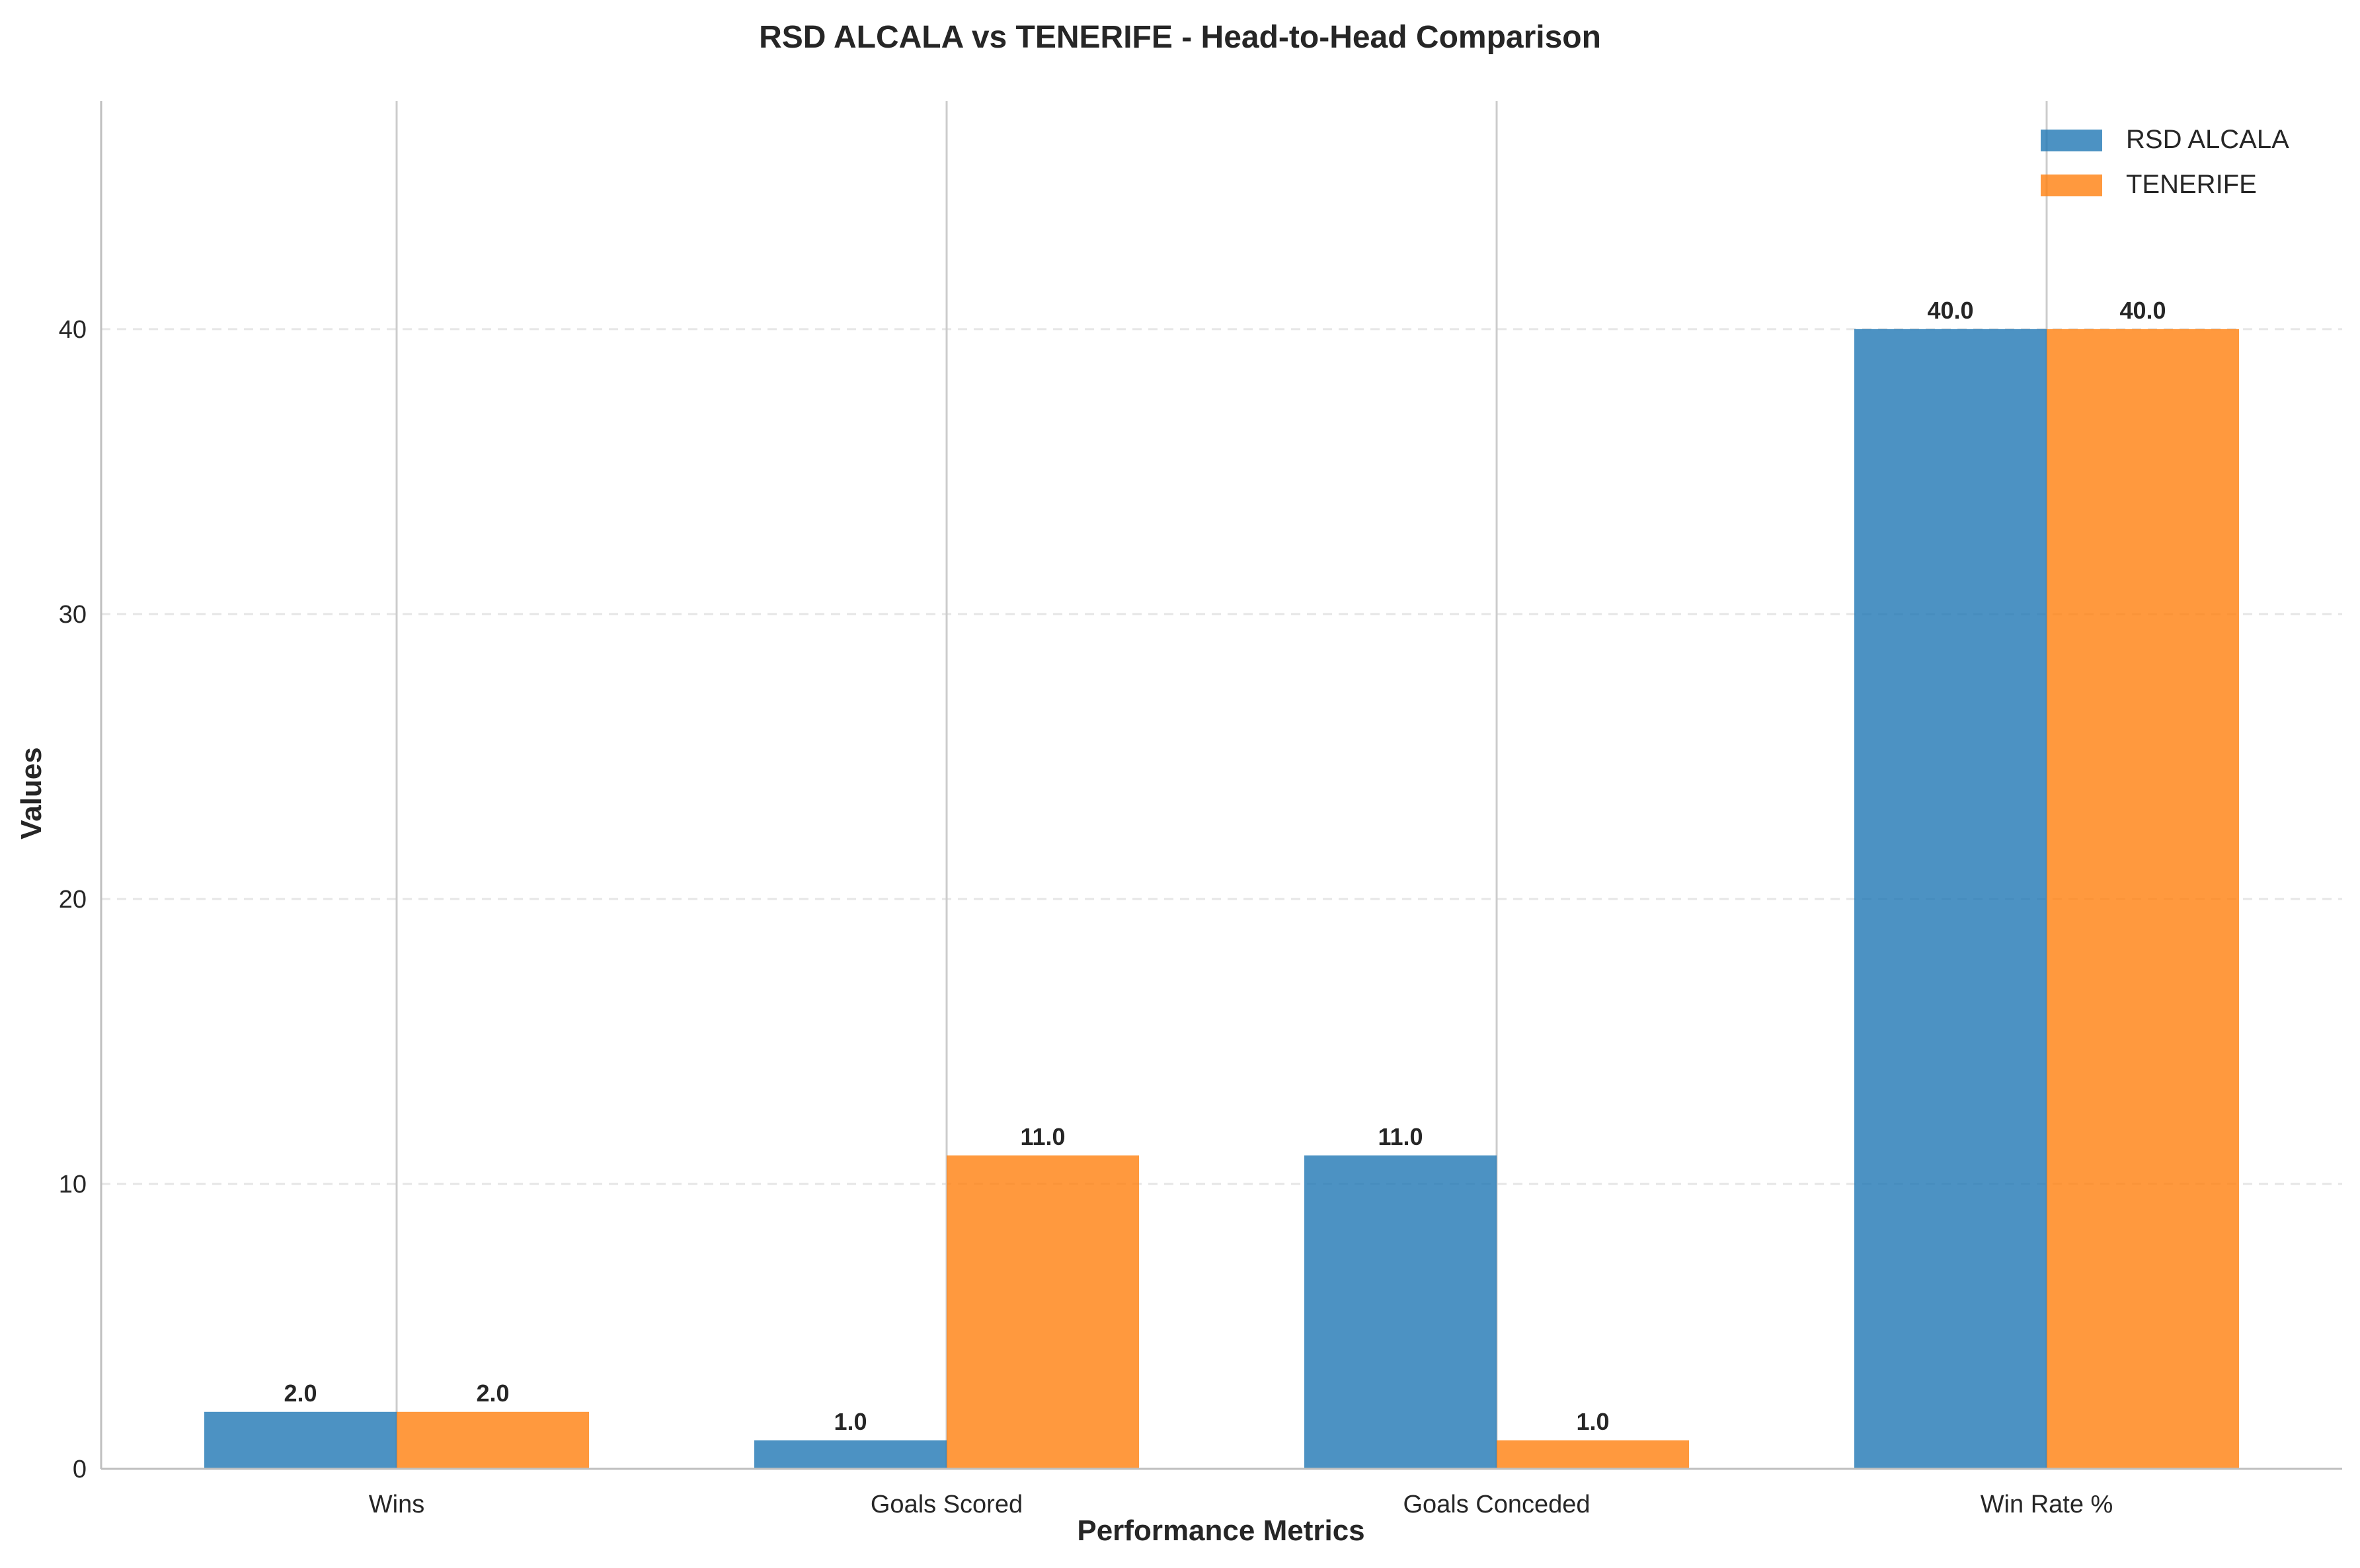 The image size is (2360, 1568). Describe the element at coordinates (1220, 1530) in the screenshot. I see `x-axis-label: Performance Metrics` at that location.